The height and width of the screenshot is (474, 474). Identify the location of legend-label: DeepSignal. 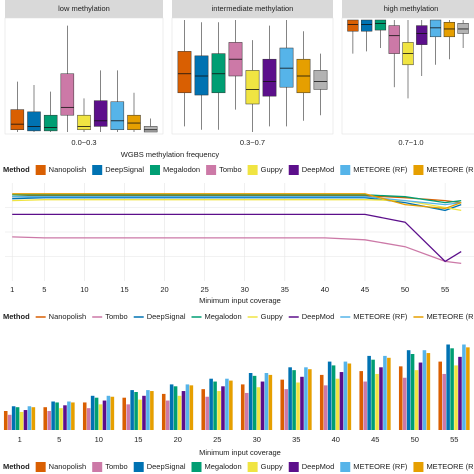
(166, 316).